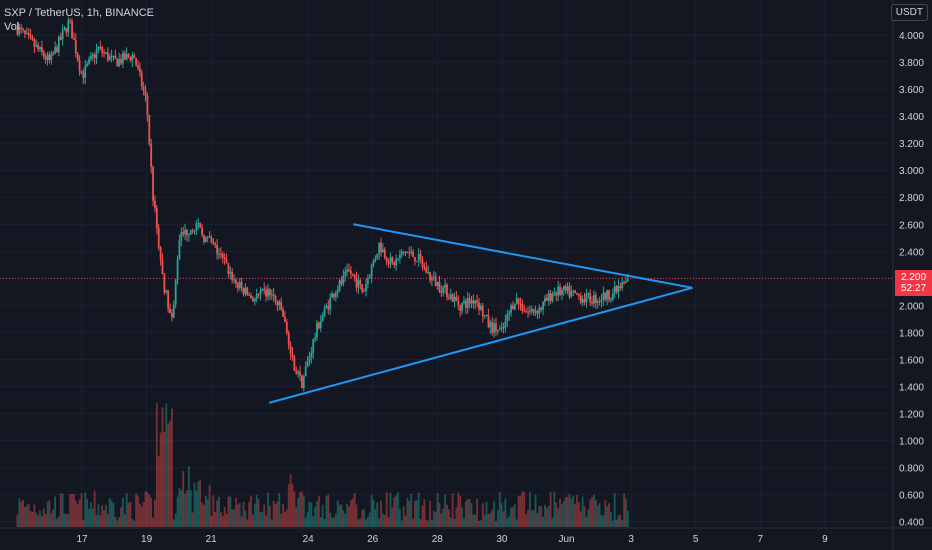 This screenshot has height=550, width=932. Describe the element at coordinates (911, 225) in the screenshot. I see `price-tick-label: 2.600` at that location.